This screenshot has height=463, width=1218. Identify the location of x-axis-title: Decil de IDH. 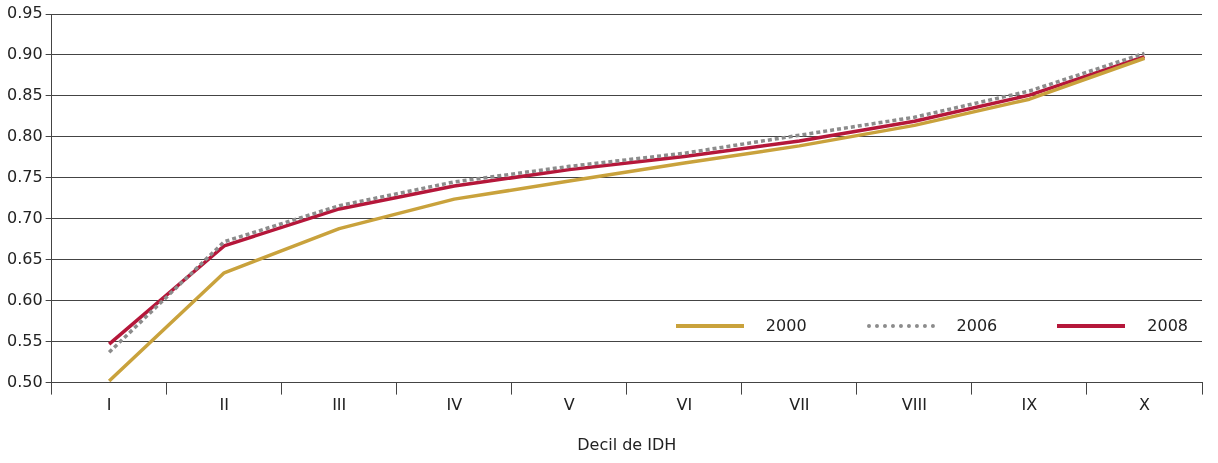
(627, 444).